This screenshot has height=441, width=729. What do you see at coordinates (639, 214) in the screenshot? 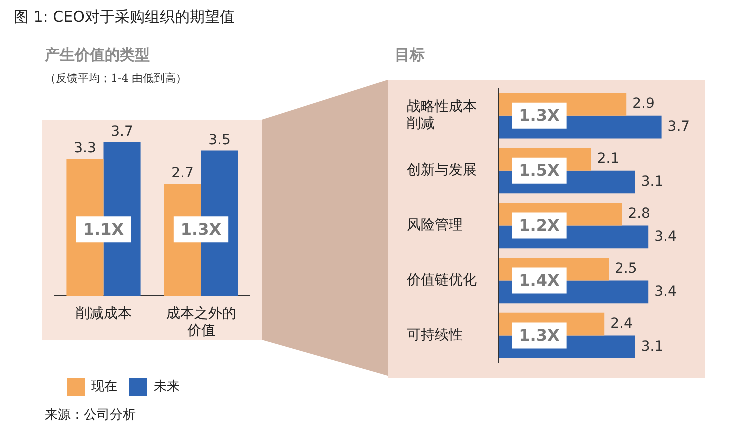
I see `data-label: 2.8` at bounding box center [639, 214].